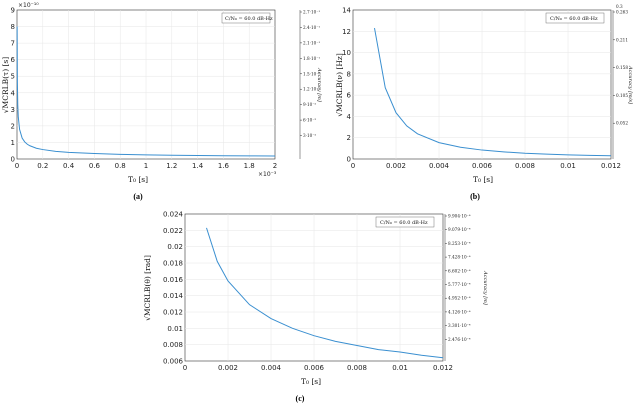 This screenshot has width=640, height=404. What do you see at coordinates (459, 243) in the screenshot?
I see `right-axis-tick-label: 8.253·10⁻⁴` at bounding box center [459, 243].